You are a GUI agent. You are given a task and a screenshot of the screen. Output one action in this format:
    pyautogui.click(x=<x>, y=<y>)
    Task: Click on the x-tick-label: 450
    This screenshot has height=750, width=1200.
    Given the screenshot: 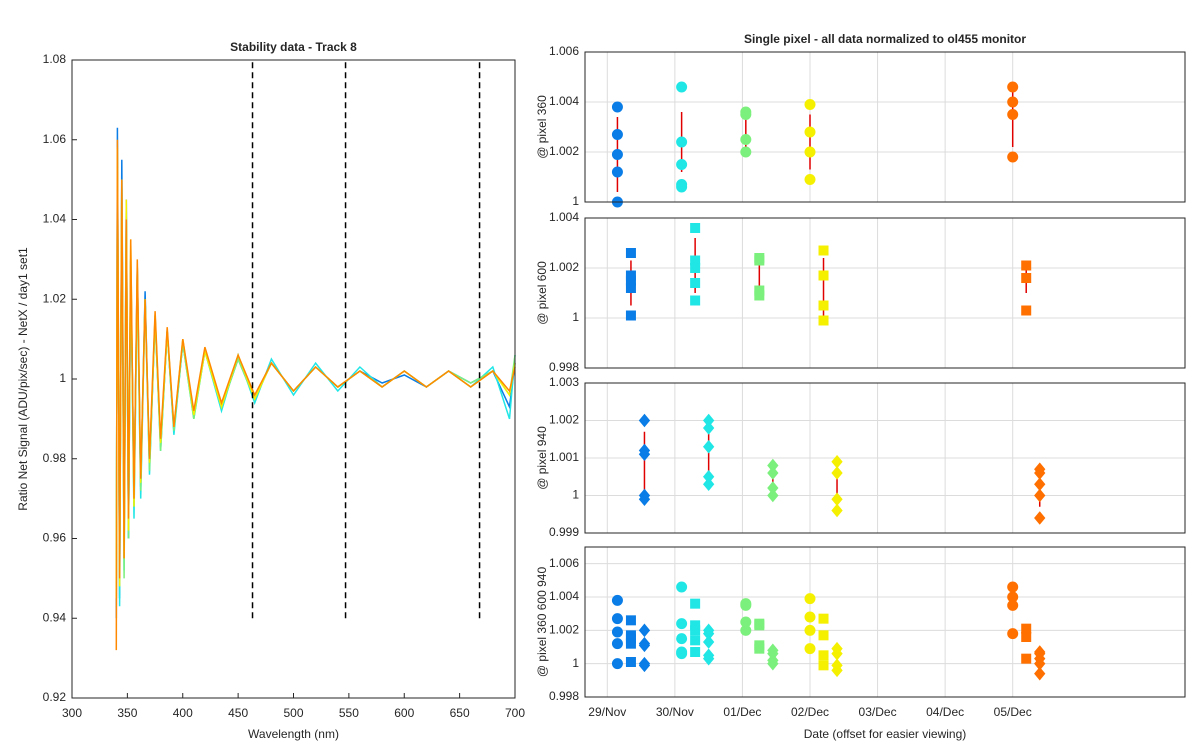 What is the action you would take?
    pyautogui.click(x=238, y=713)
    